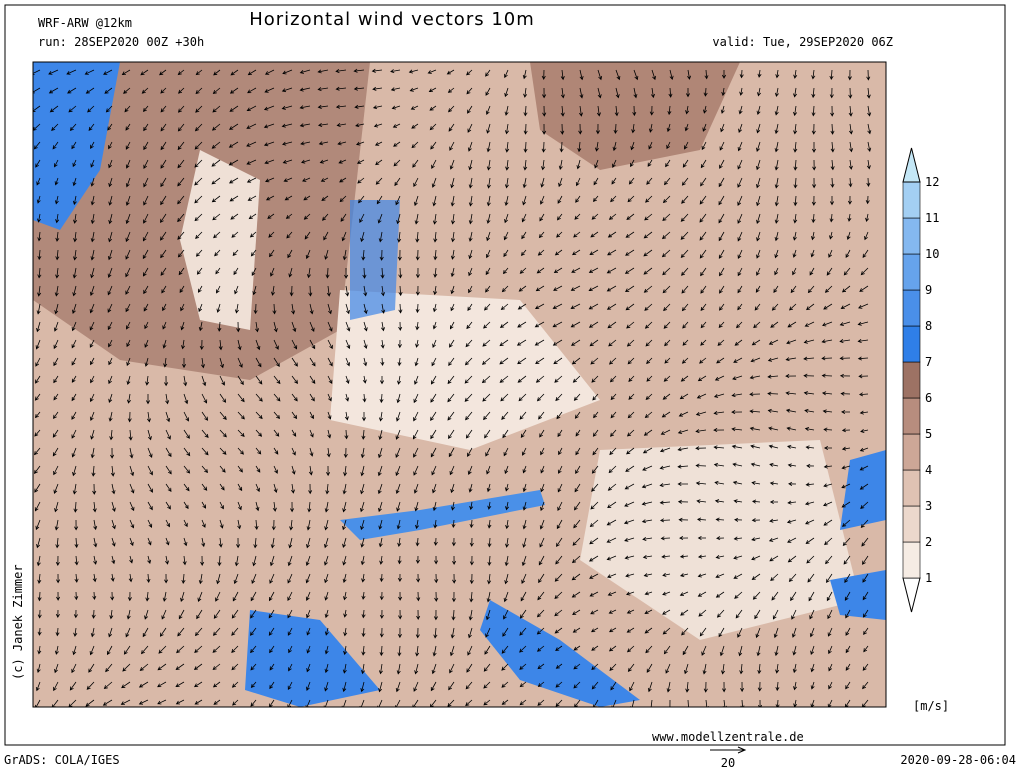 The width and height of the screenshot is (1024, 768). Describe the element at coordinates (932, 182) in the screenshot. I see `colorbar-label: 12` at that location.